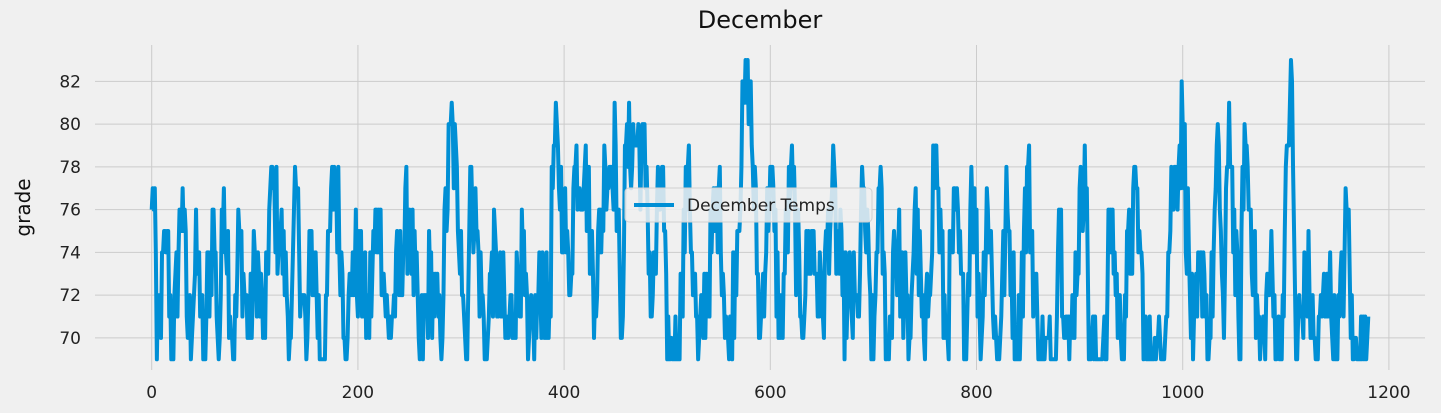 Image resolution: width=1441 pixels, height=413 pixels. What do you see at coordinates (760, 20) in the screenshot?
I see `chart-title: December` at bounding box center [760, 20].